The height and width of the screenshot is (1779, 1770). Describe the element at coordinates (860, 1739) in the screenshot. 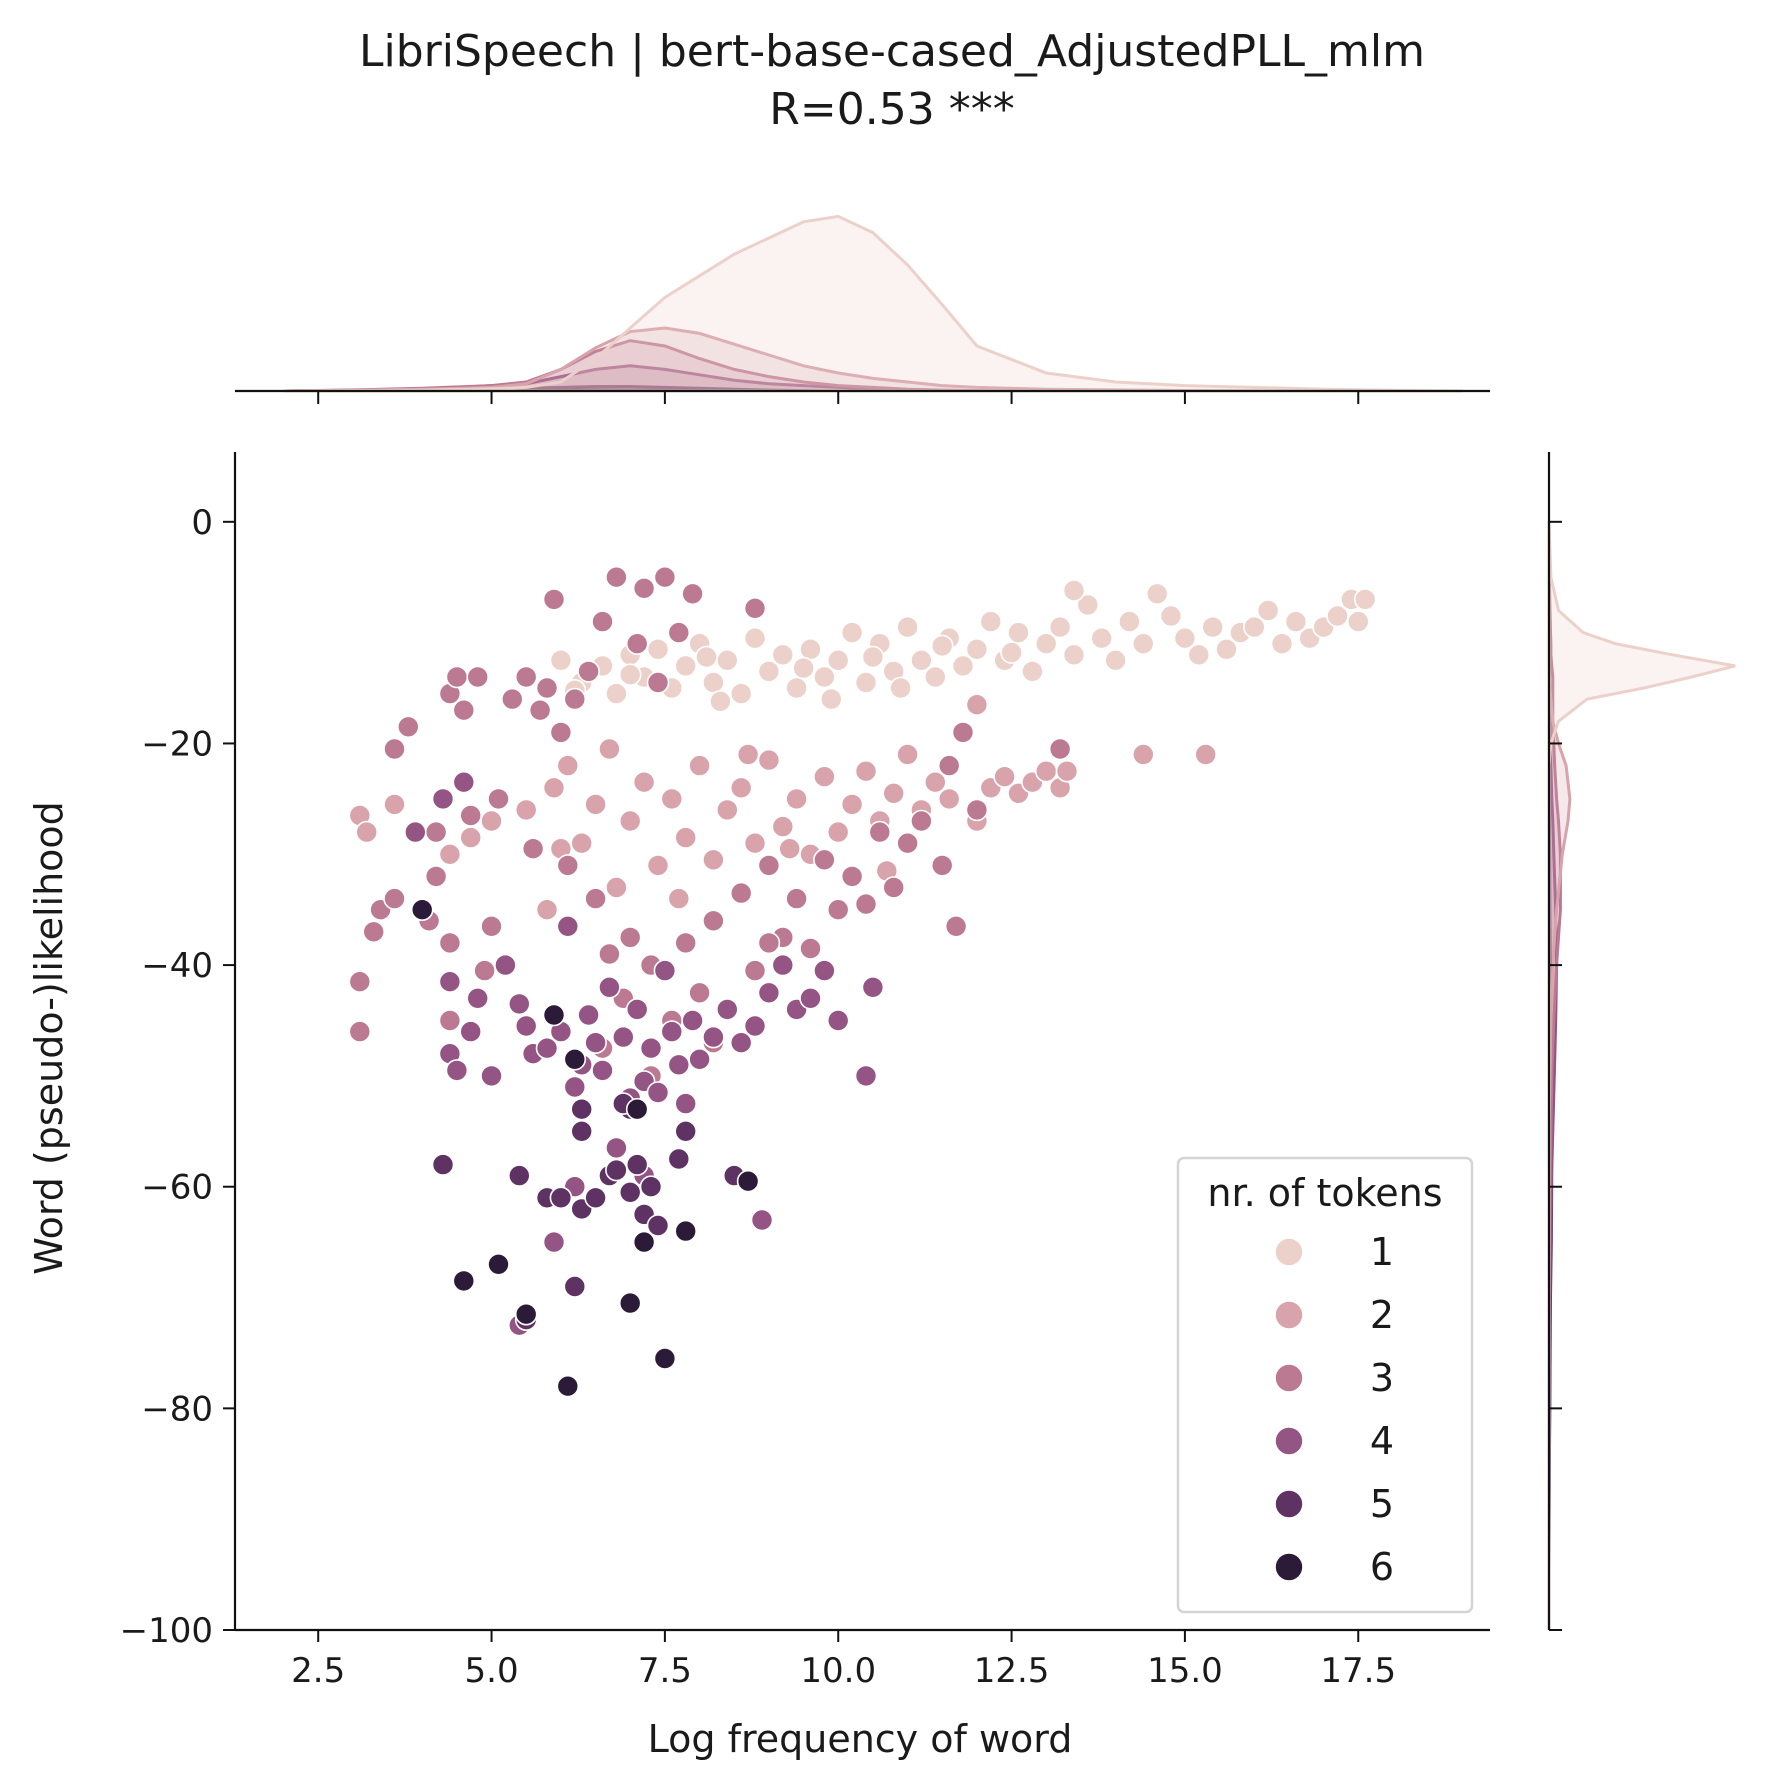

I see `x-axis-label: Log frequency of word` at that location.